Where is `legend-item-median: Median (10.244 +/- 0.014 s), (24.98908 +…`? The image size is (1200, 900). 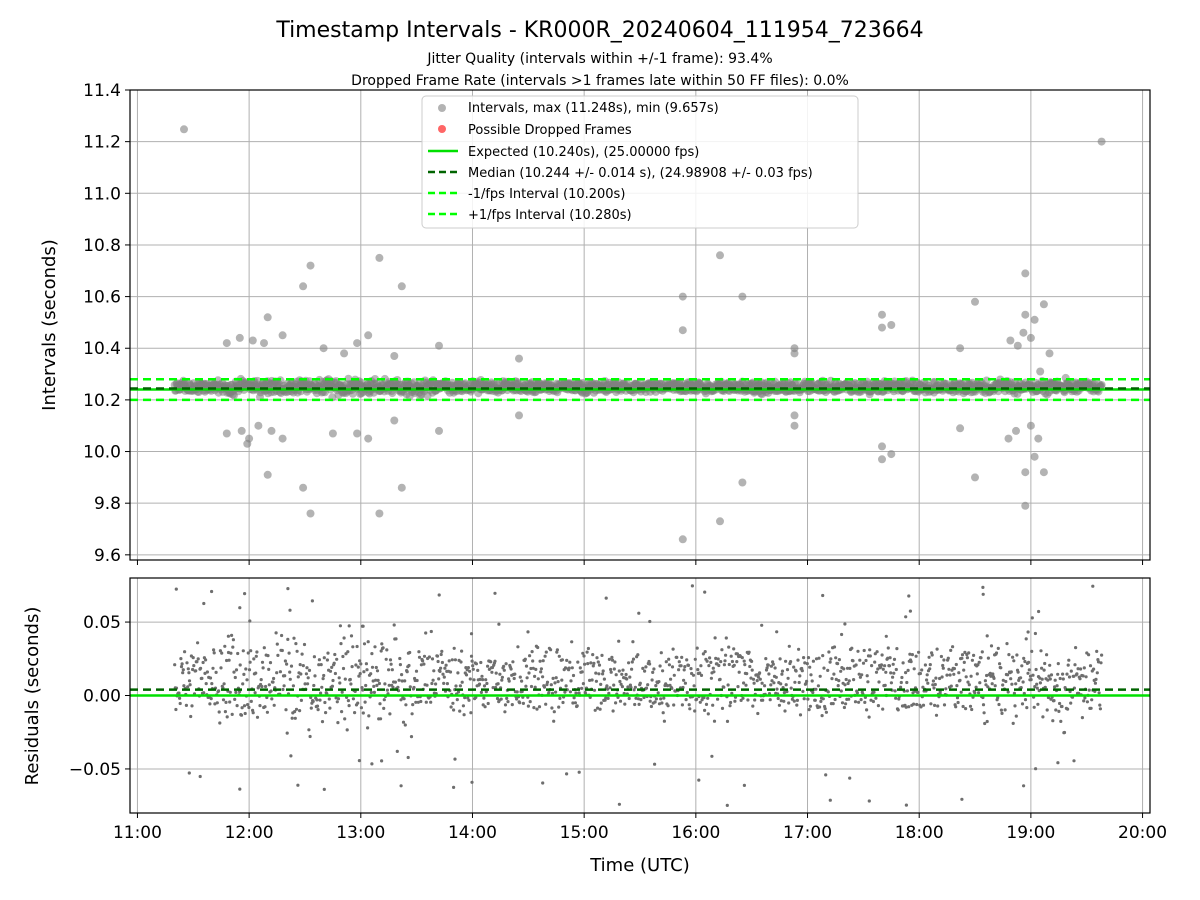
legend-item-median: Median (10.244 +/- 0.014 s), (24.98908 +… is located at coordinates (620, 173).